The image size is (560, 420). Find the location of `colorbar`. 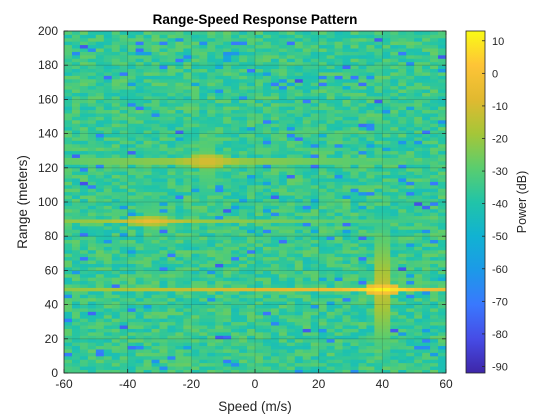

colorbar is located at coordinates (475, 202).